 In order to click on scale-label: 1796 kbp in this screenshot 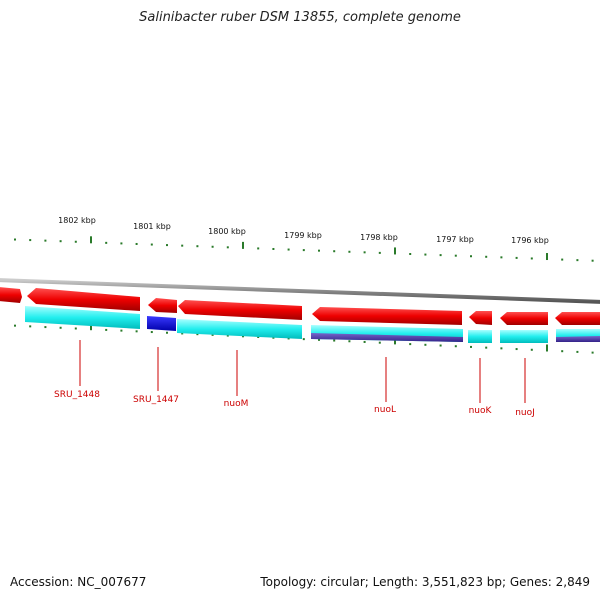, I will do `click(530, 240)`.